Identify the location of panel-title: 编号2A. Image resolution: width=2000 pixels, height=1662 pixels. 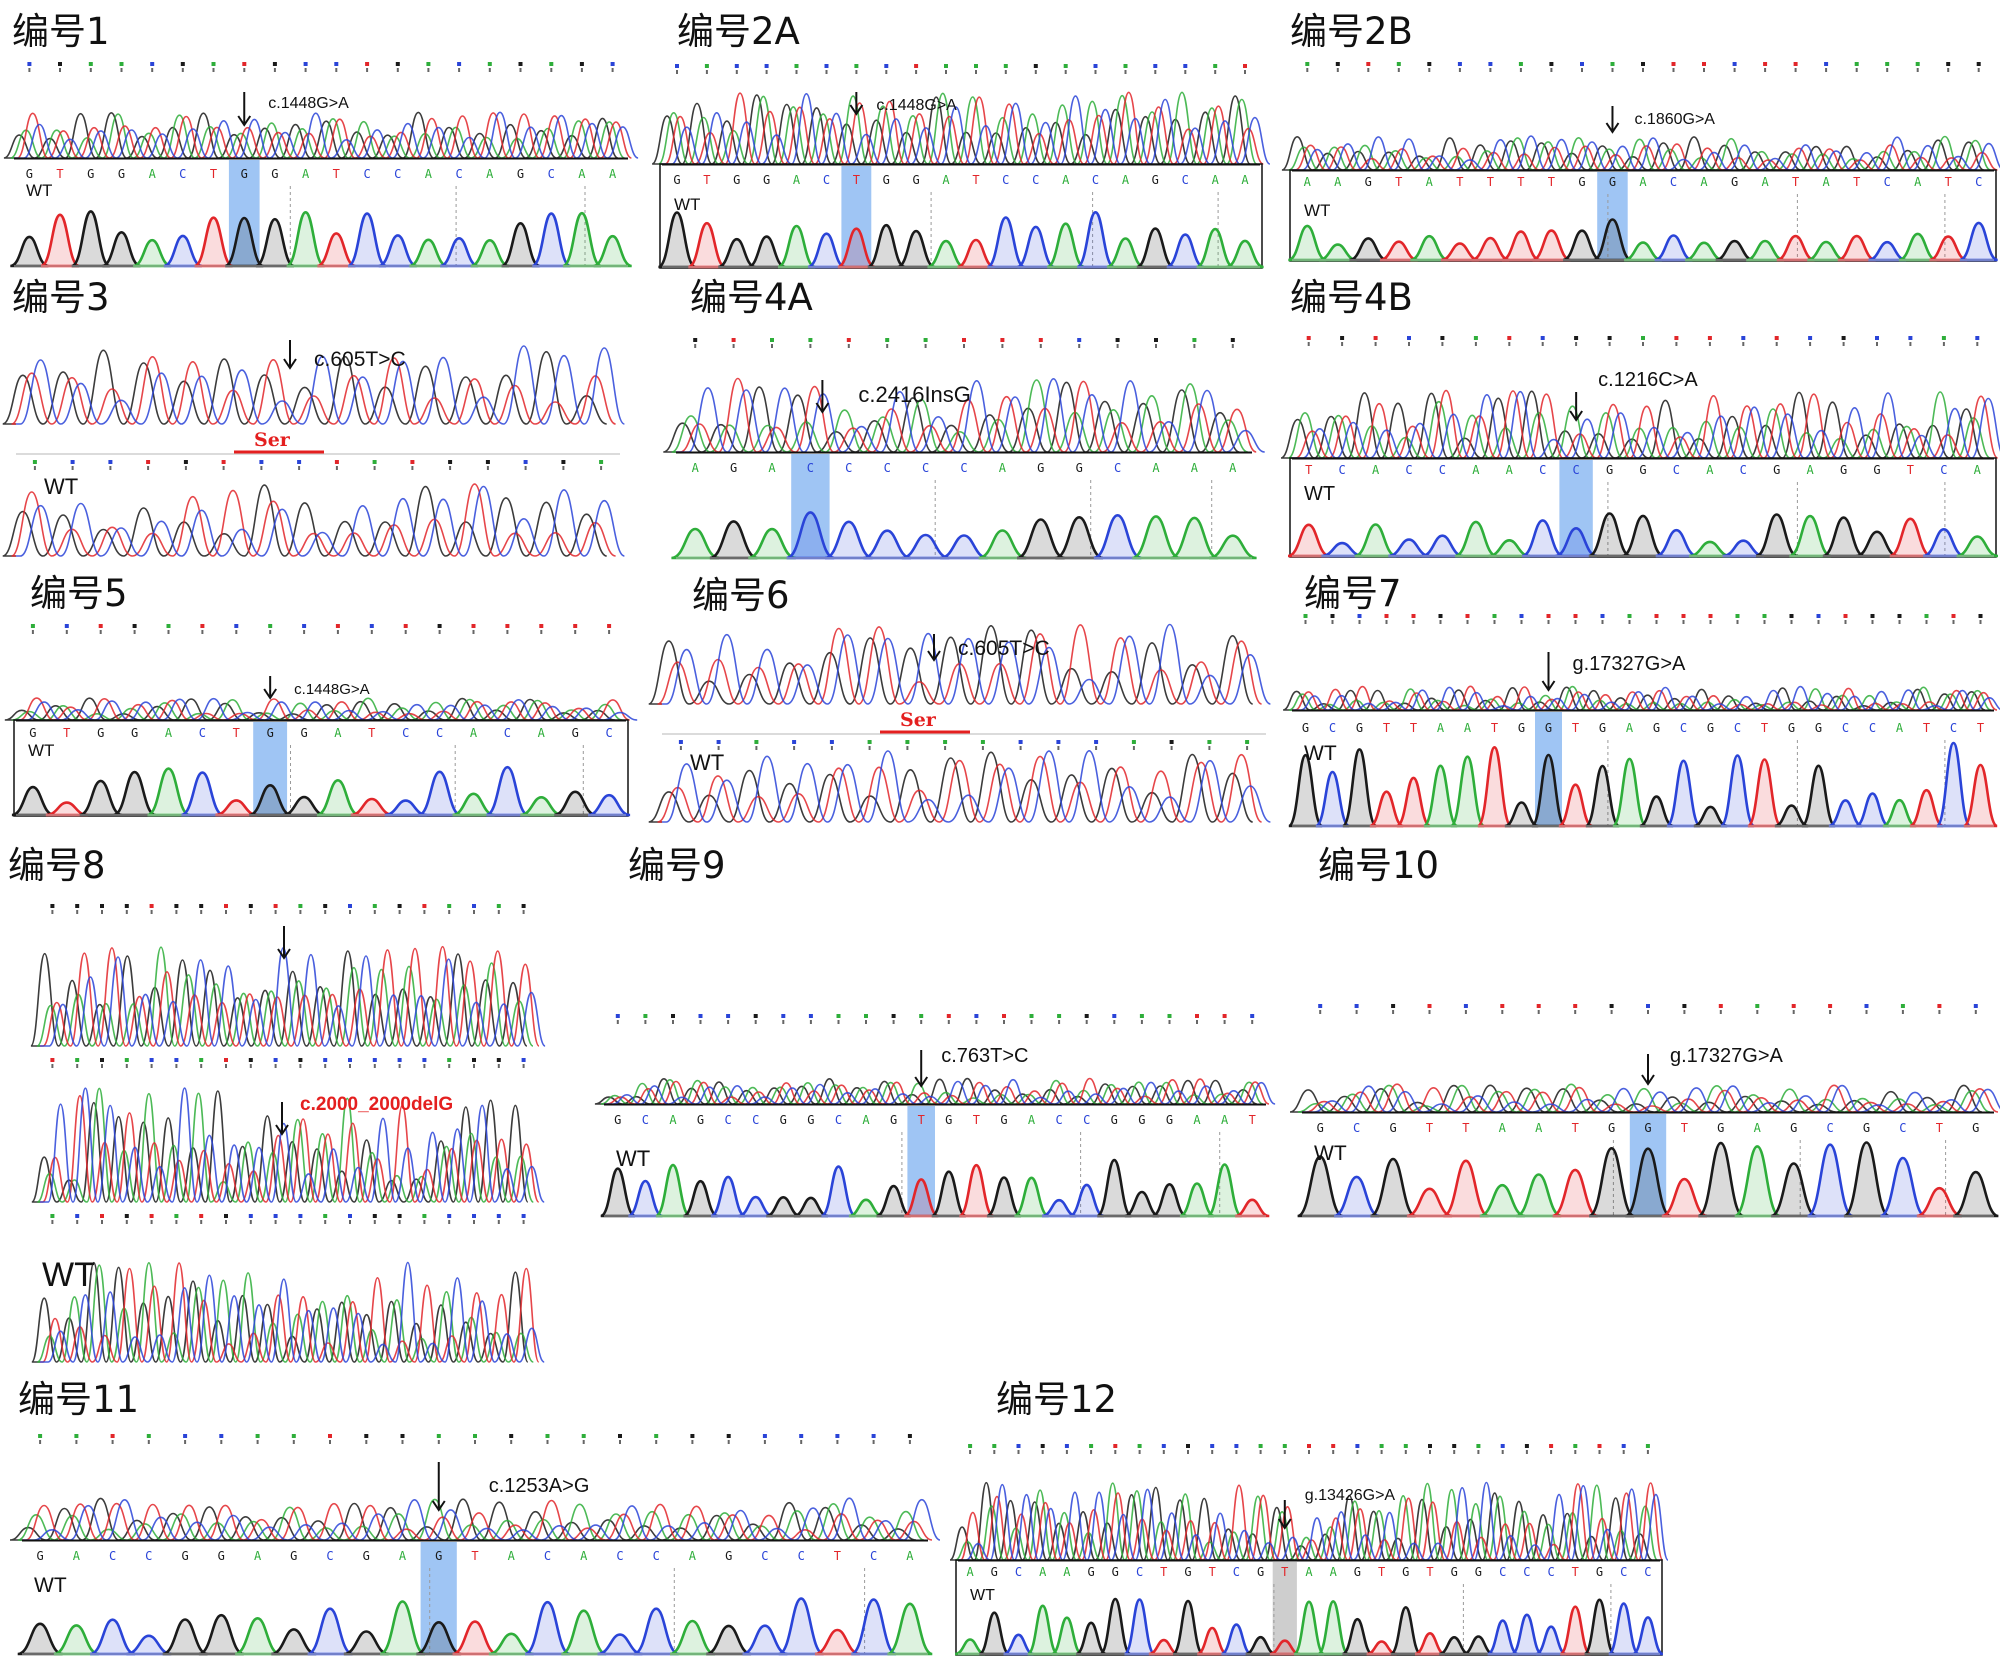
(738, 31).